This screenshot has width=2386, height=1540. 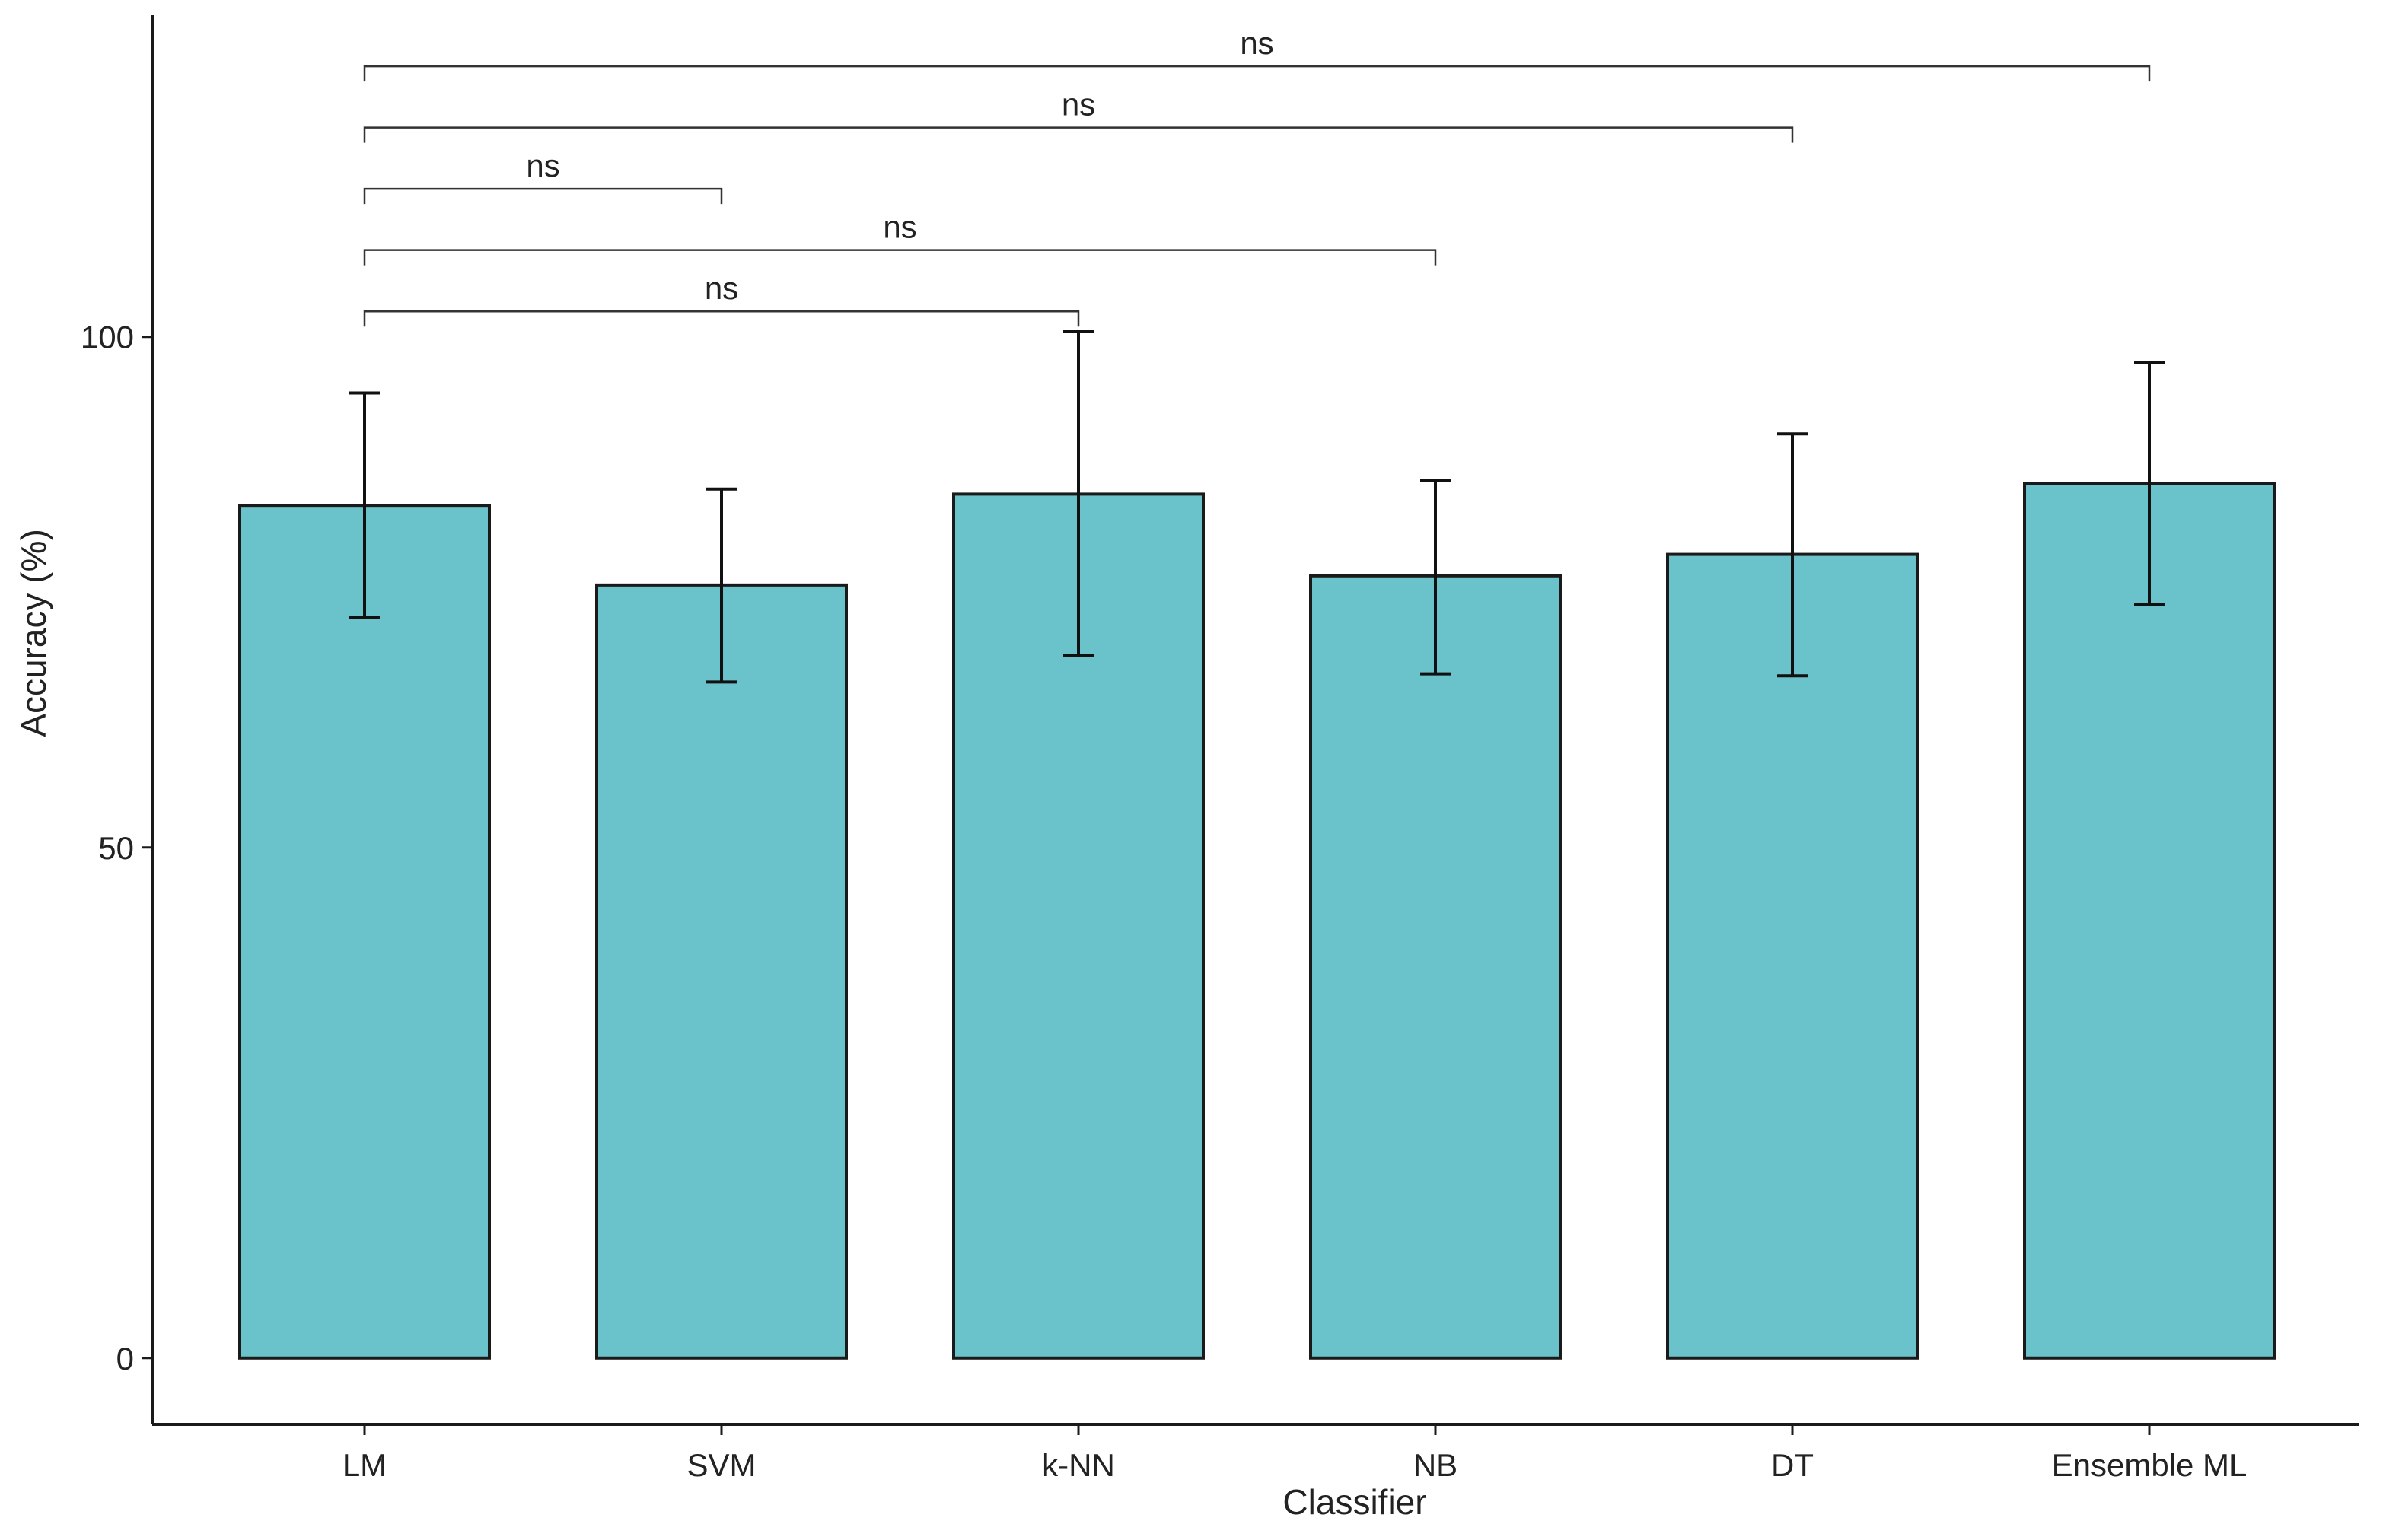 What do you see at coordinates (1435, 967) in the screenshot?
I see `bar-nb` at bounding box center [1435, 967].